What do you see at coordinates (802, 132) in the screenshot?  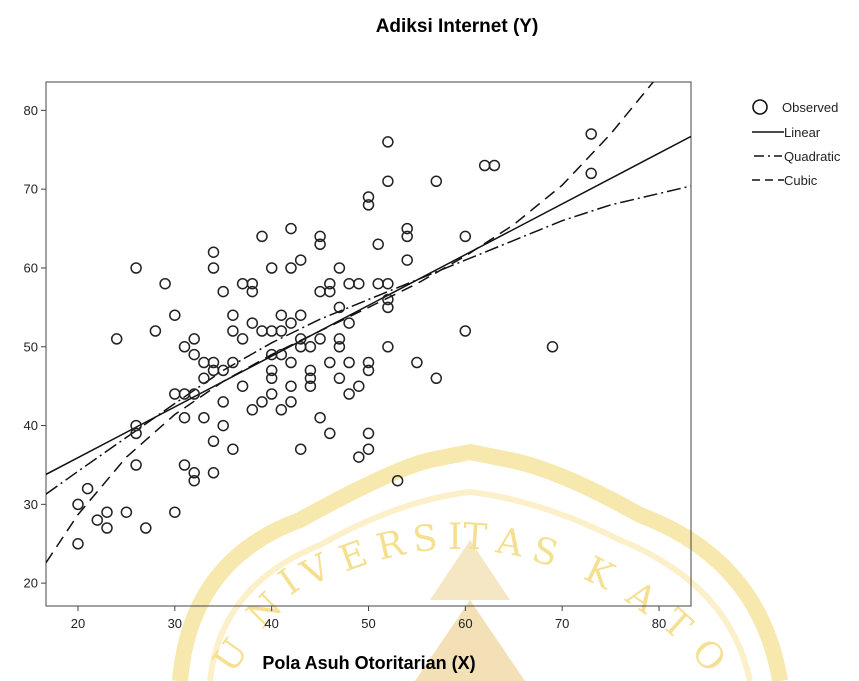 I see `legend-linear: Linear` at bounding box center [802, 132].